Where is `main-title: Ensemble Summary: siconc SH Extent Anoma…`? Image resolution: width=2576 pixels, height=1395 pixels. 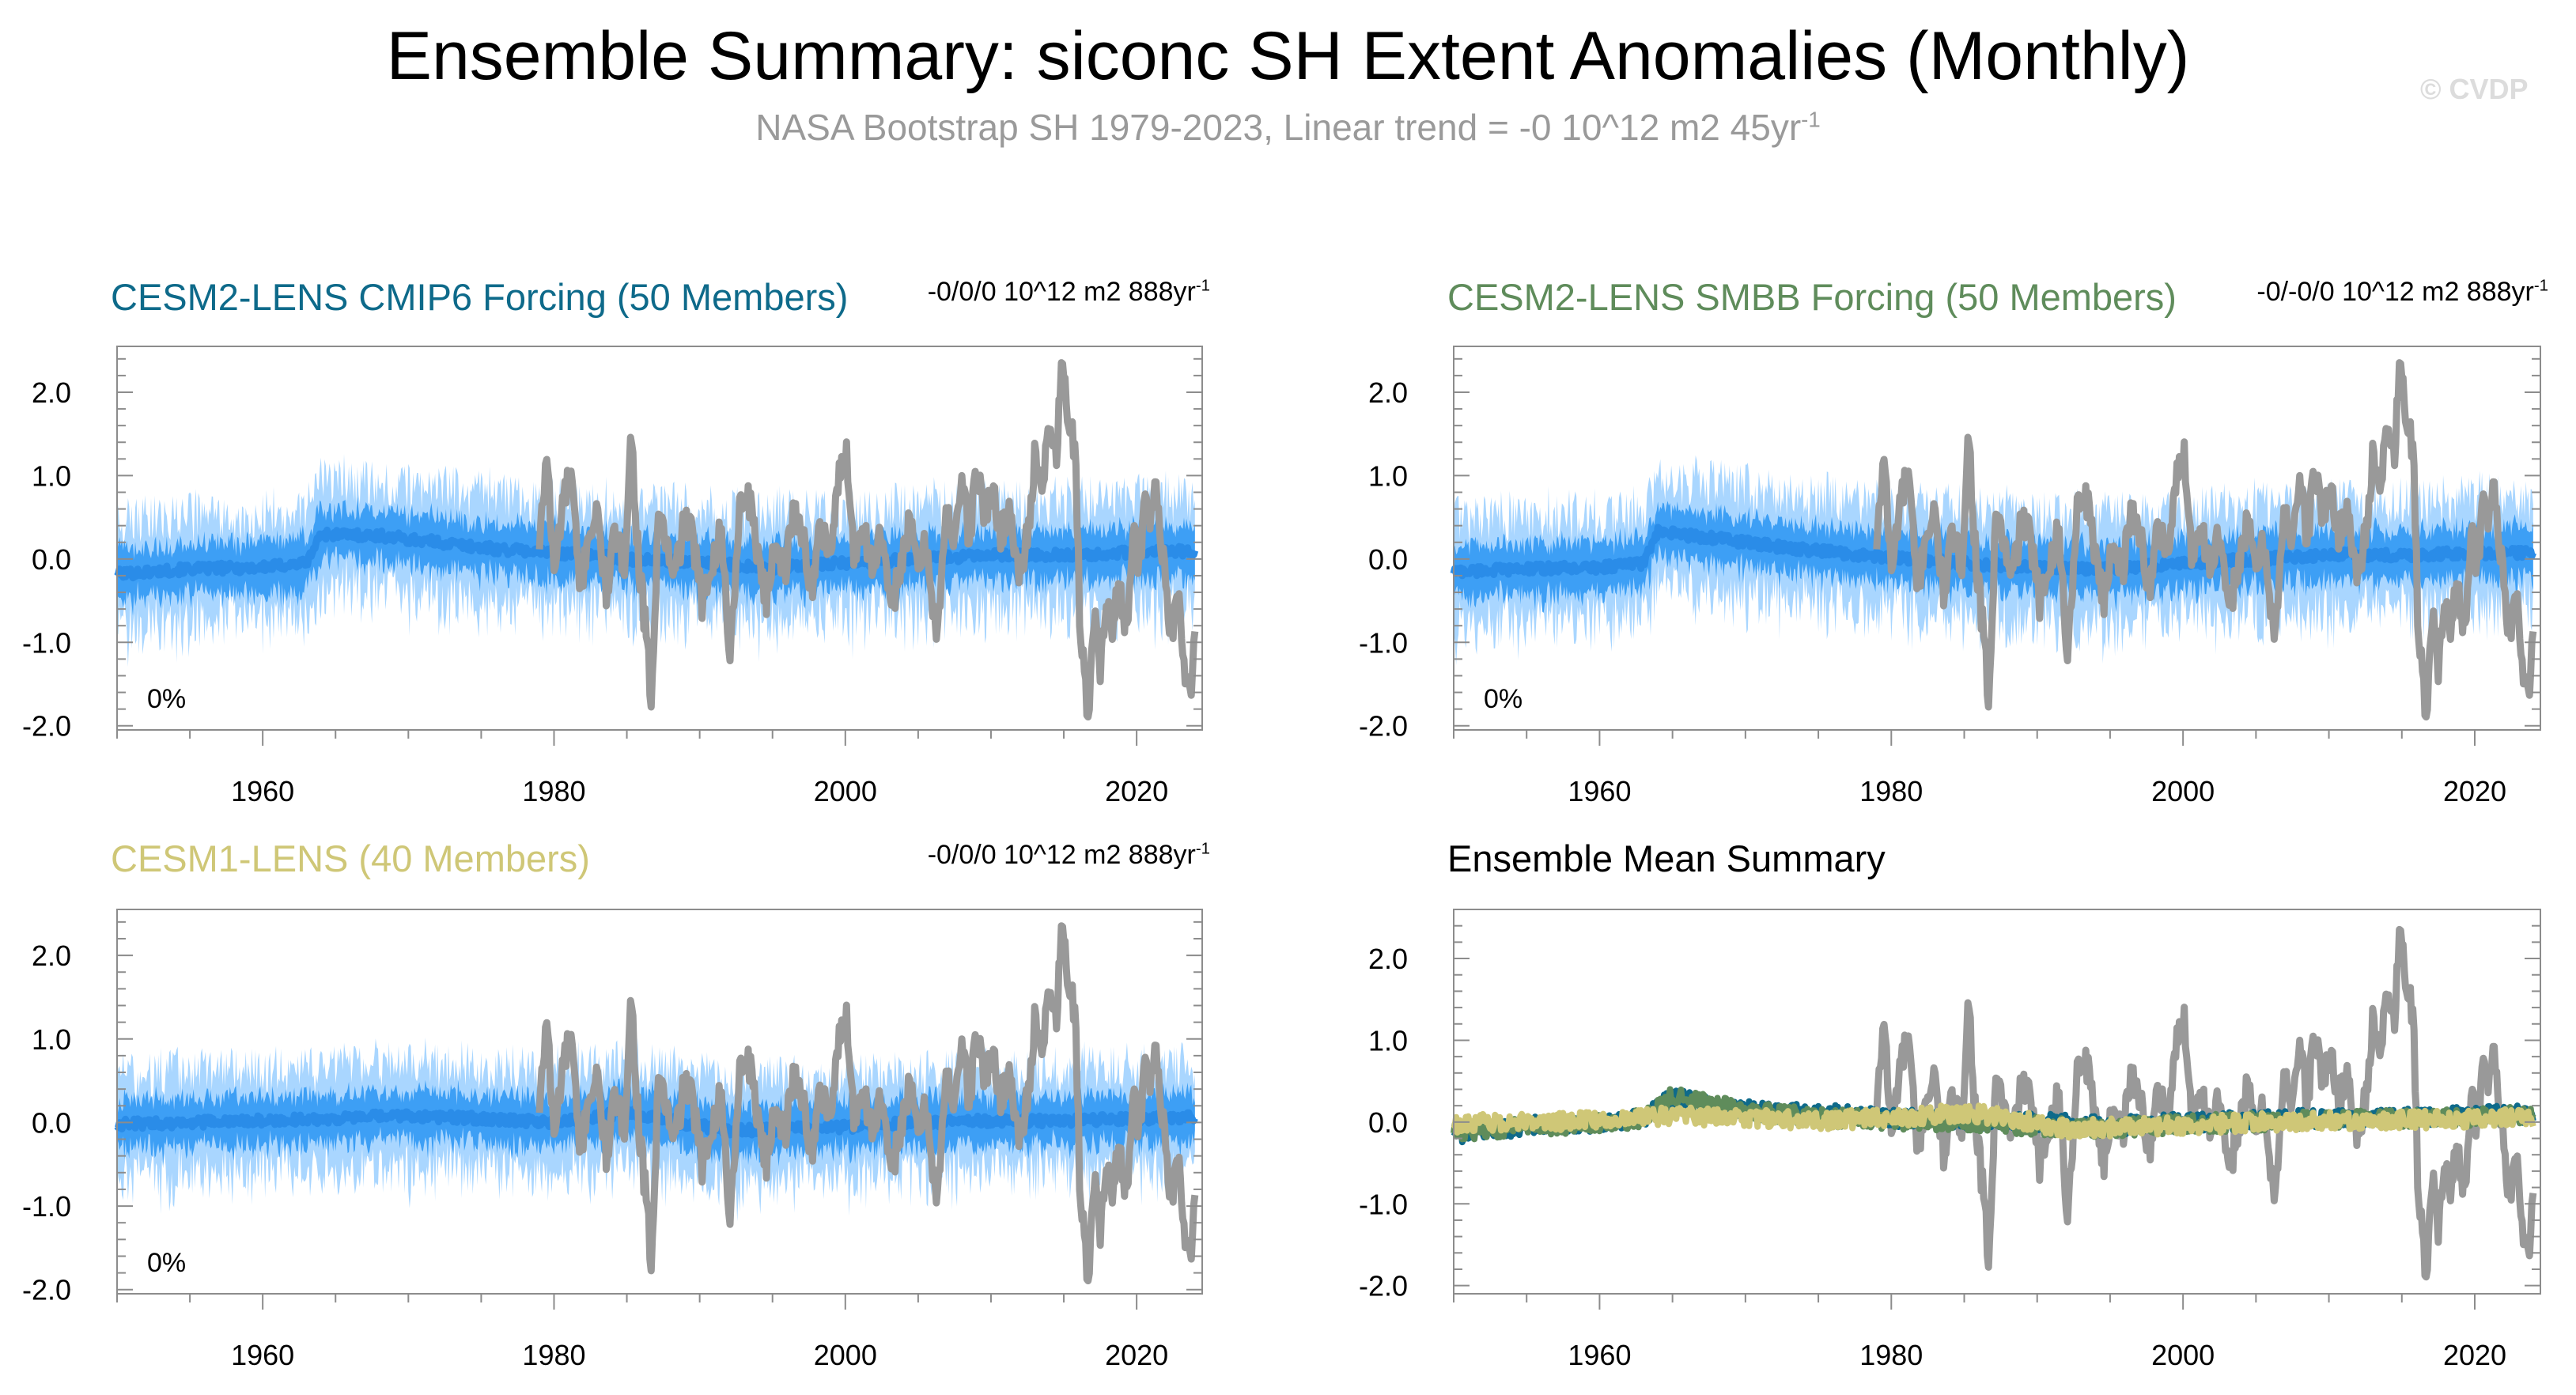 main-title: Ensemble Summary: siconc SH Extent Anoma… is located at coordinates (1288, 56).